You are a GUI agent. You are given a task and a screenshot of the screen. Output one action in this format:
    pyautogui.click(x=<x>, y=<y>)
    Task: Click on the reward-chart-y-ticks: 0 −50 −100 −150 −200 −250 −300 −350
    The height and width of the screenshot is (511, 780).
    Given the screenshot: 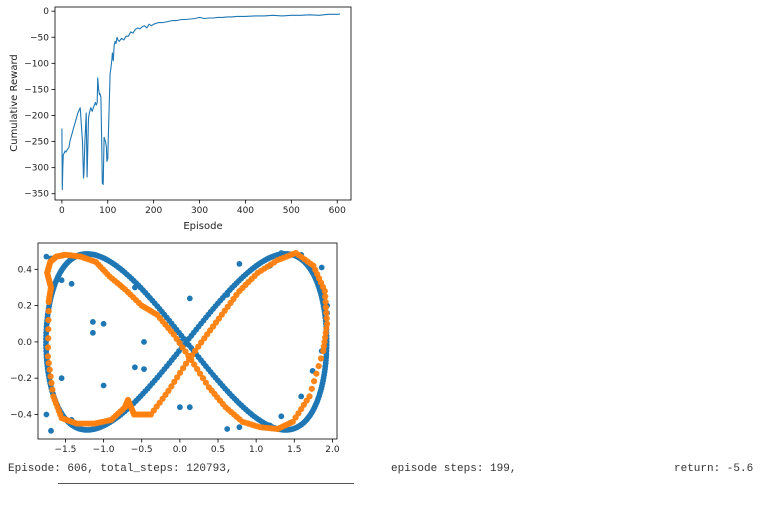 What is the action you would take?
    pyautogui.click(x=39, y=103)
    